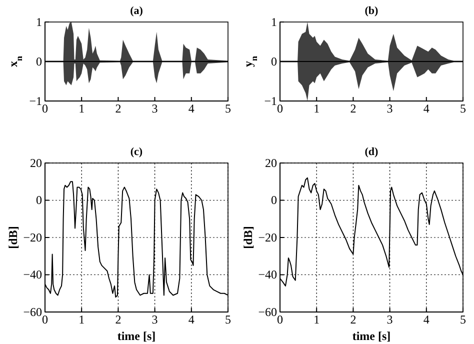  I want to click on chart-title: (b), so click(371, 11).